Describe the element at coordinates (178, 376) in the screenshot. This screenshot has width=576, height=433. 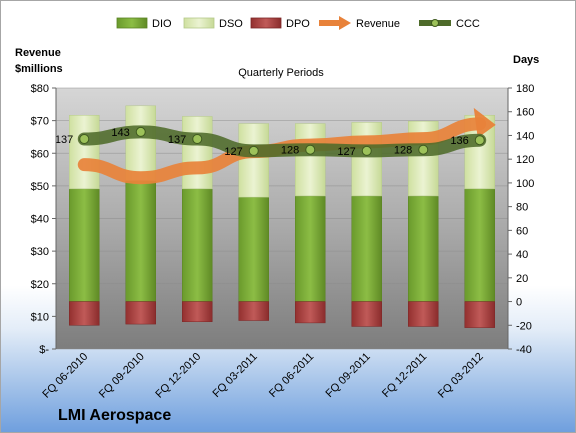
I see `x-tick-label: FQ 12-2010` at that location.